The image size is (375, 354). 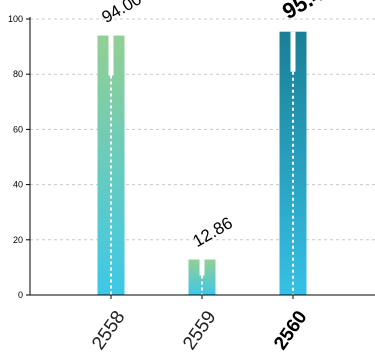 What do you see at coordinates (18, 240) in the screenshot?
I see `y-tick-label: 20` at bounding box center [18, 240].